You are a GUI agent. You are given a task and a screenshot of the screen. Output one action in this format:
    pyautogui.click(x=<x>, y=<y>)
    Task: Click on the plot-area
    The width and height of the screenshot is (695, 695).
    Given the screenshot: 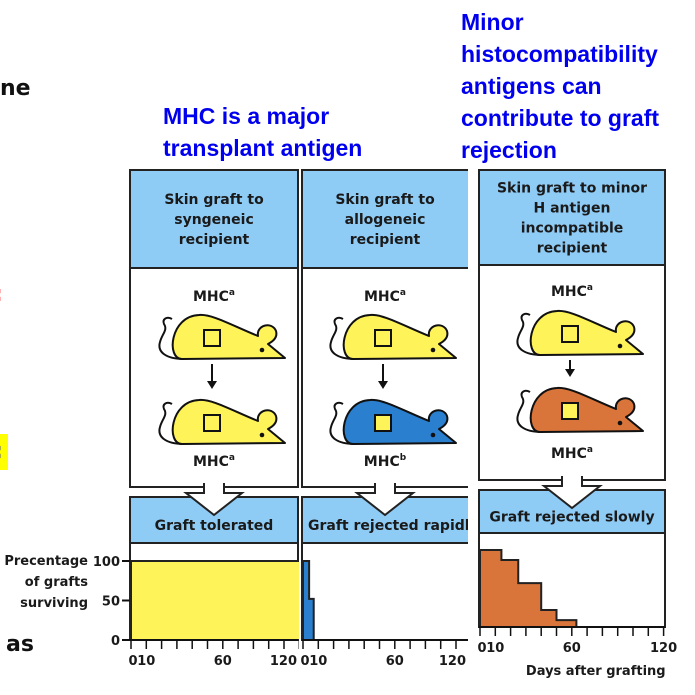 What is the action you would take?
    pyautogui.click(x=384, y=591)
    